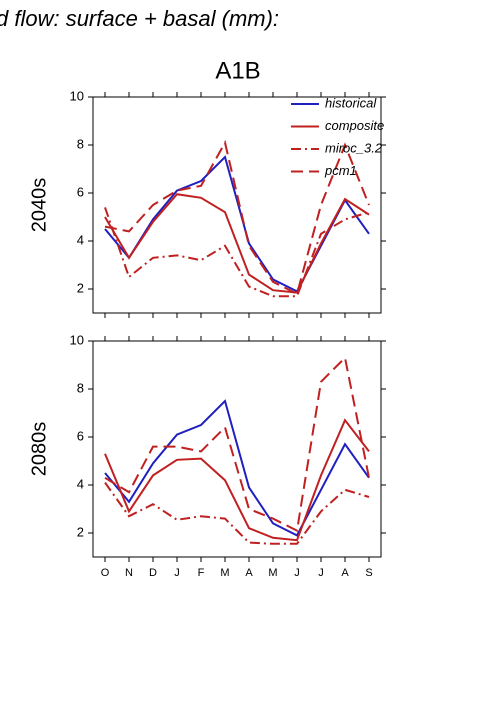  I want to click on y-axis-label: 2040s, so click(39, 205).